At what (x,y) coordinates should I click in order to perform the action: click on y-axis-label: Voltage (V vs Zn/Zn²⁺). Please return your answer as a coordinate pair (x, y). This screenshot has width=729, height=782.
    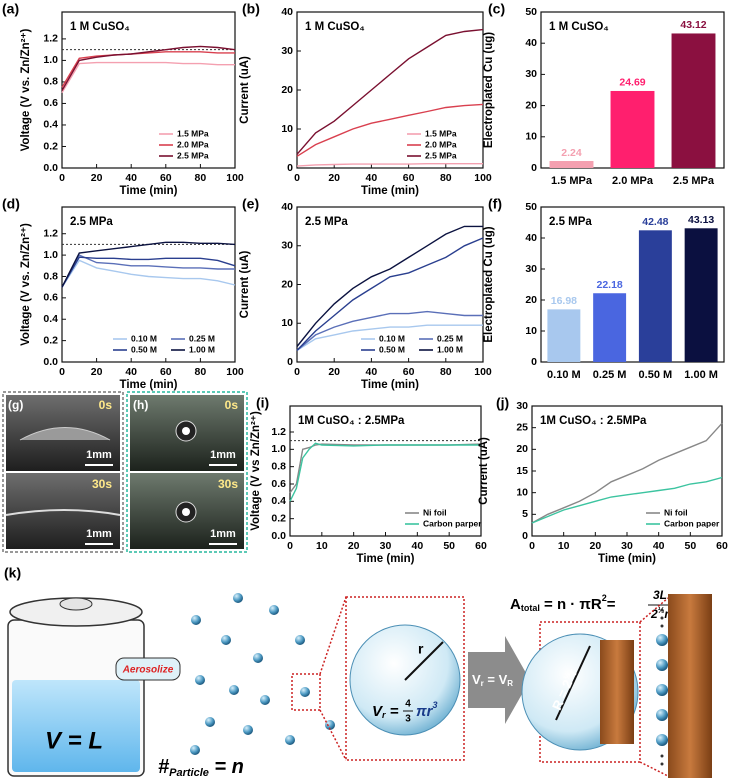
    Looking at the image, I should click on (256, 471).